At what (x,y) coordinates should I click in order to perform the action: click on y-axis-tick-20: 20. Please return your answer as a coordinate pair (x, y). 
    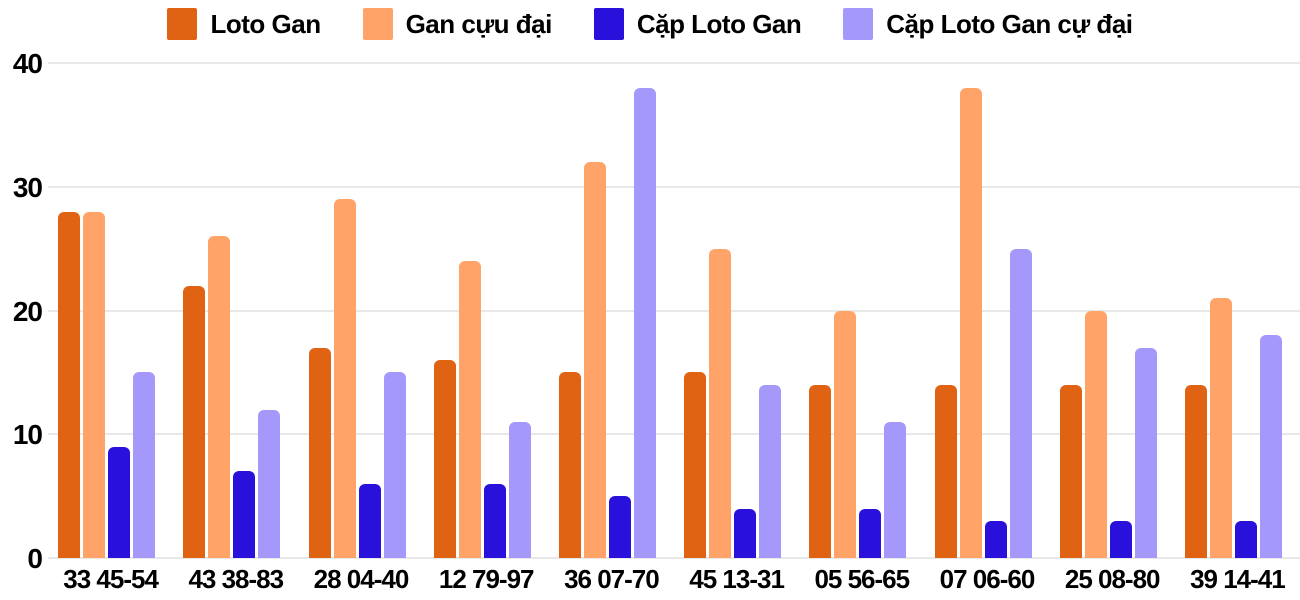
    Looking at the image, I should click on (27, 311).